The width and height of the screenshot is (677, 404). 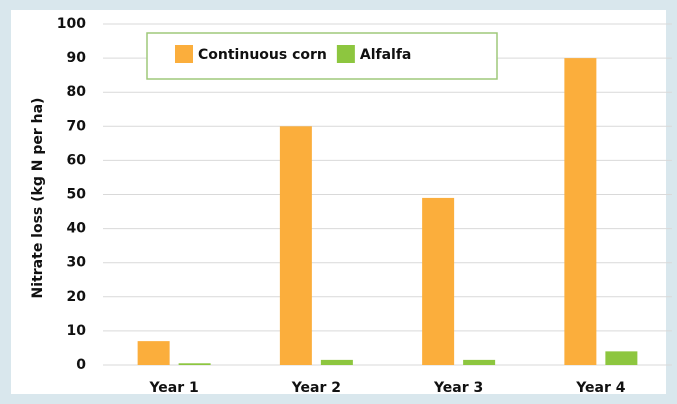 I want to click on y-tick-label: 70, so click(x=77, y=126).